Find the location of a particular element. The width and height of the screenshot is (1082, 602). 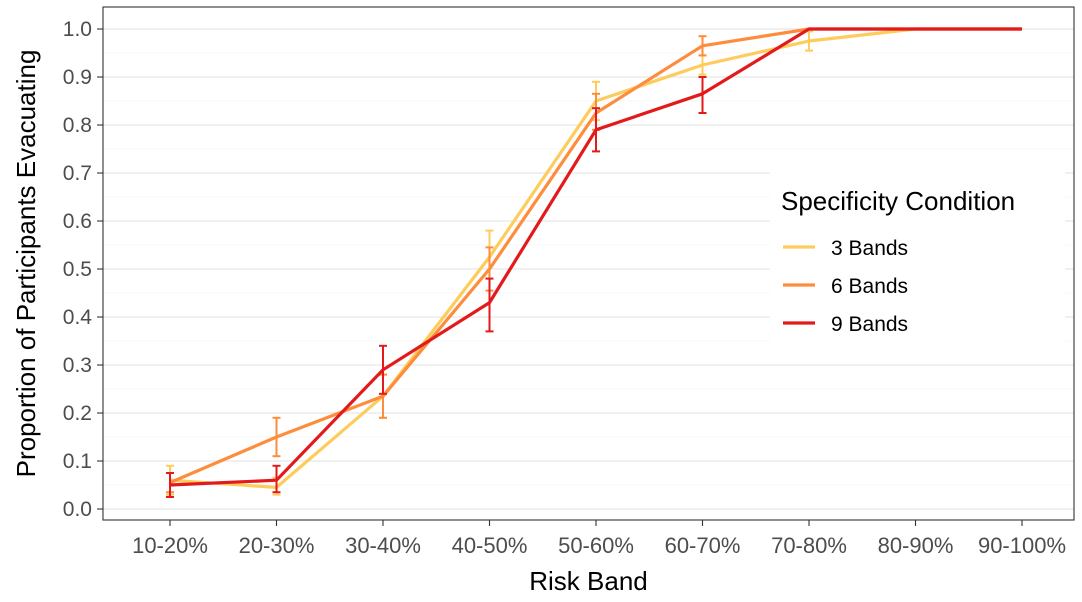

y-tick-label: 0.0 is located at coordinates (77, 509).